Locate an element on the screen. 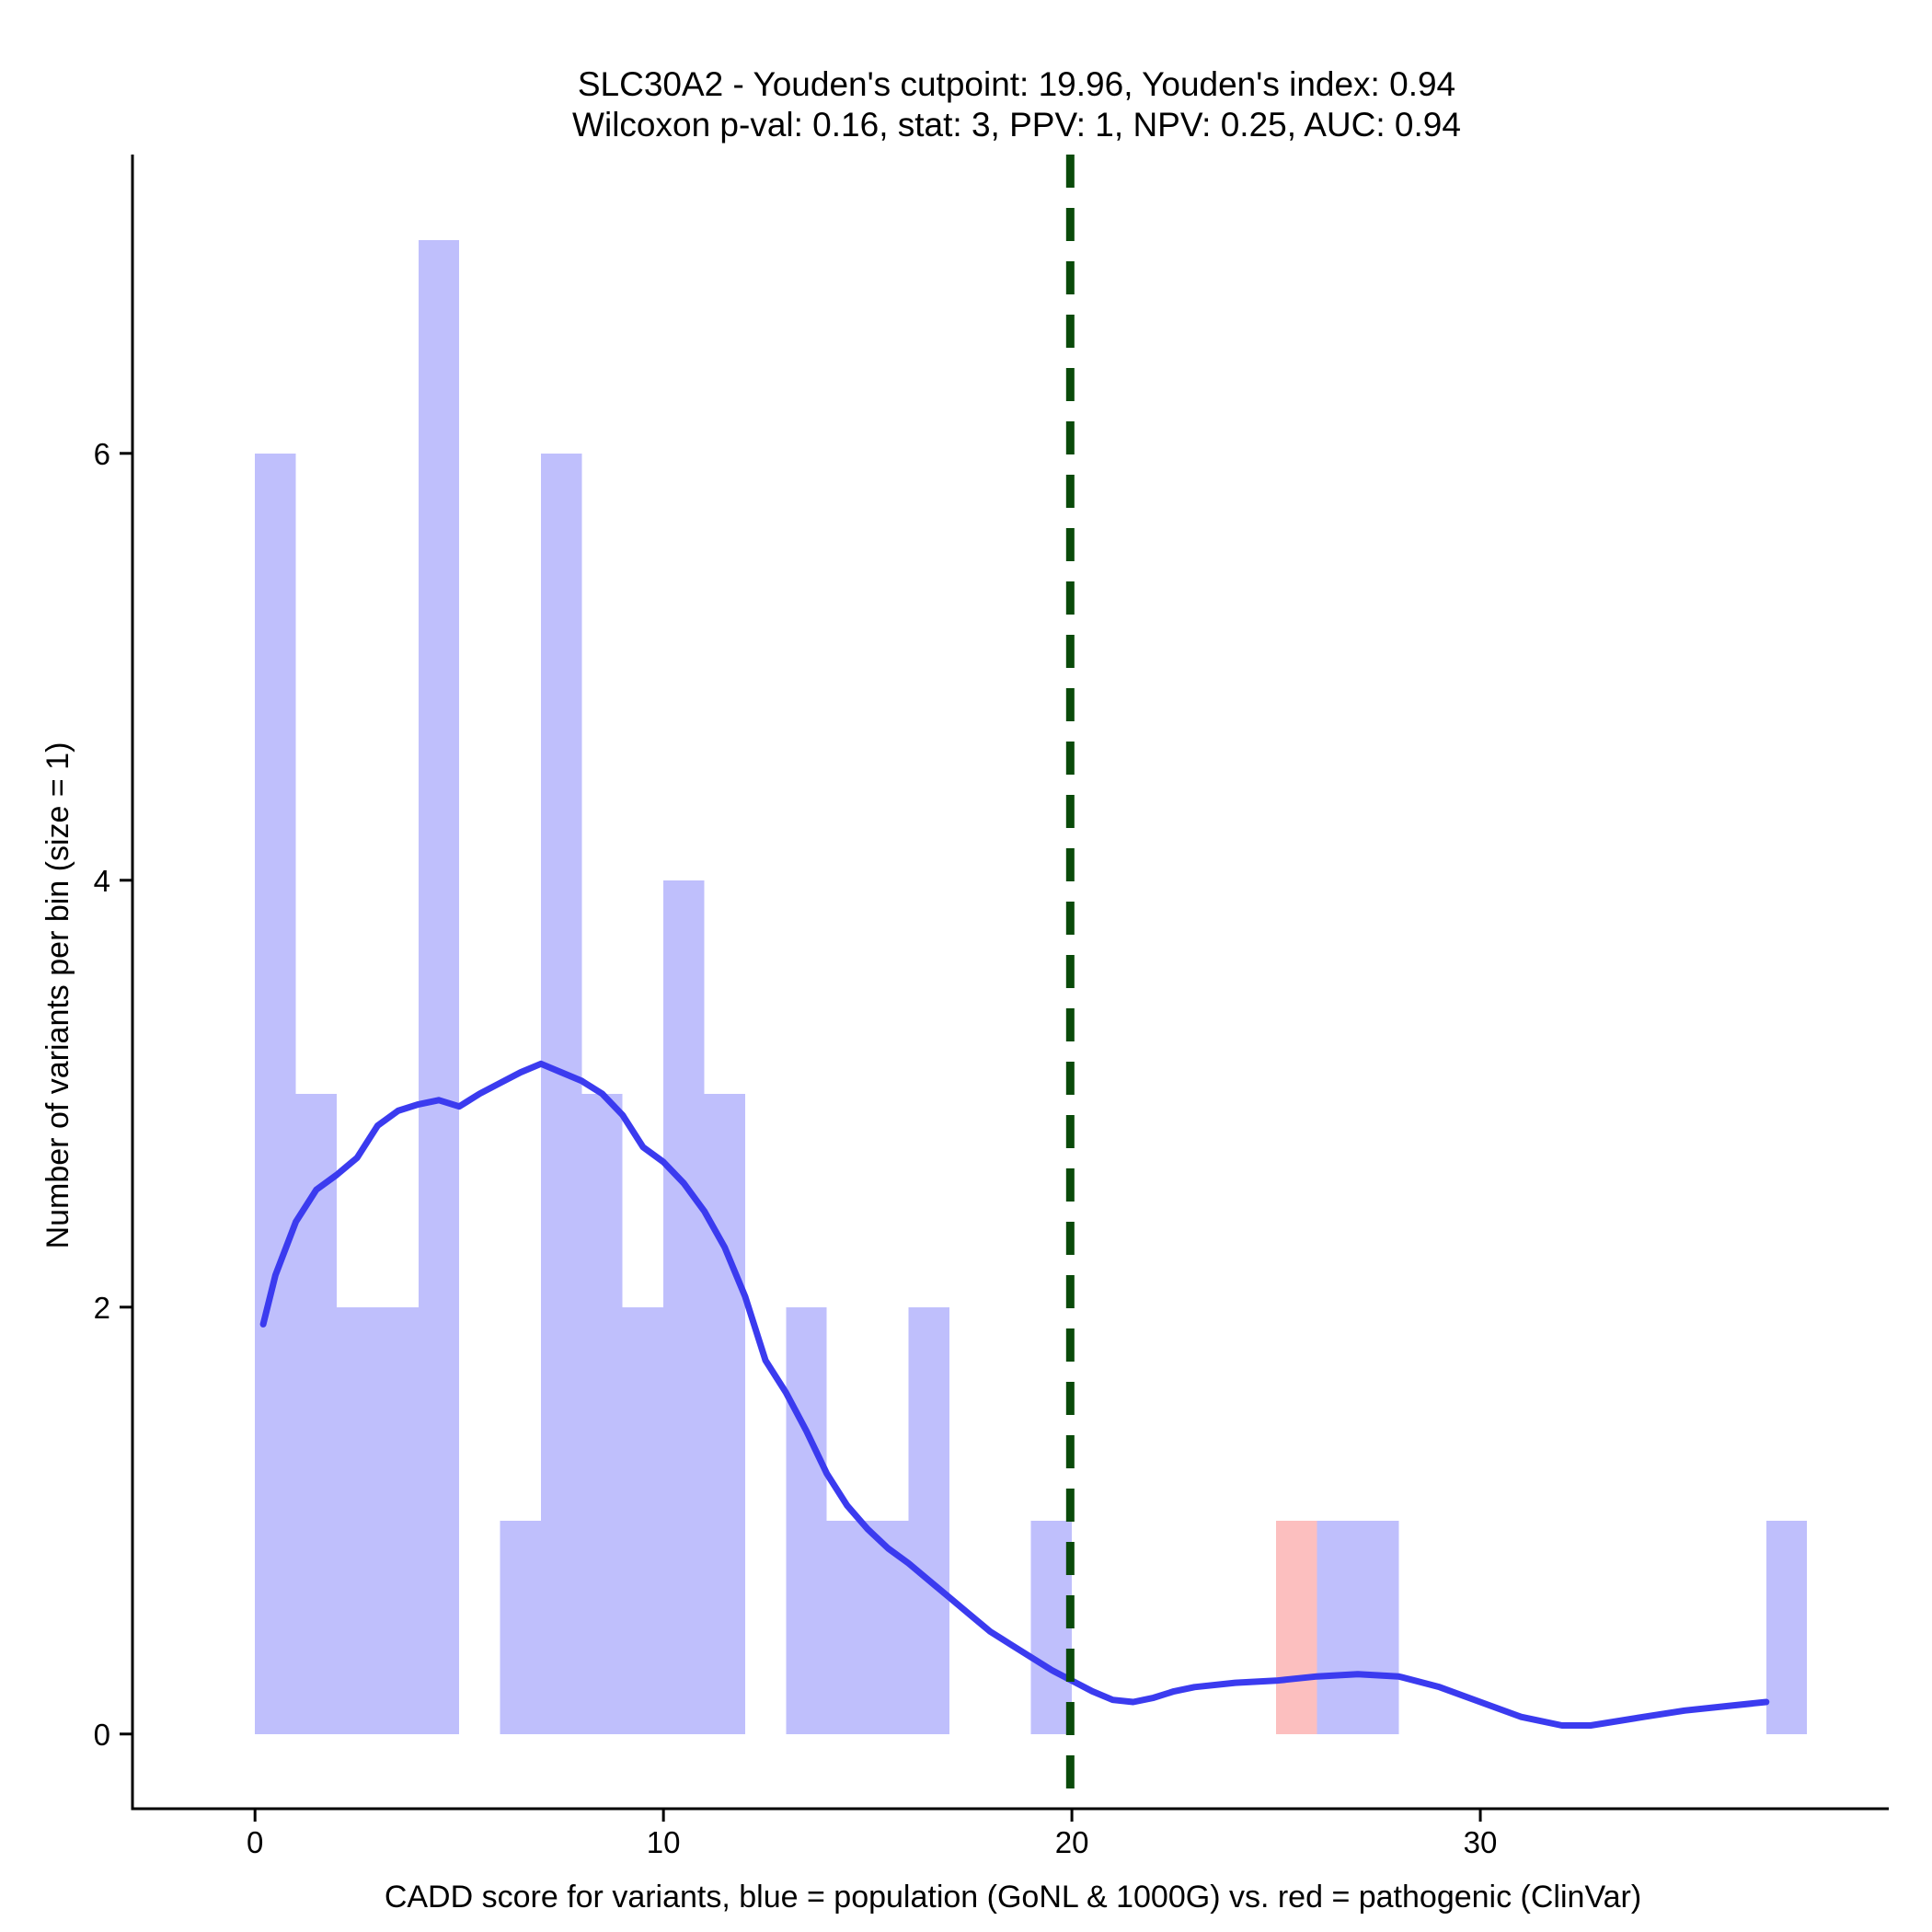 This screenshot has width=1932, height=1932. x-tick-label: 20 is located at coordinates (1072, 1842).